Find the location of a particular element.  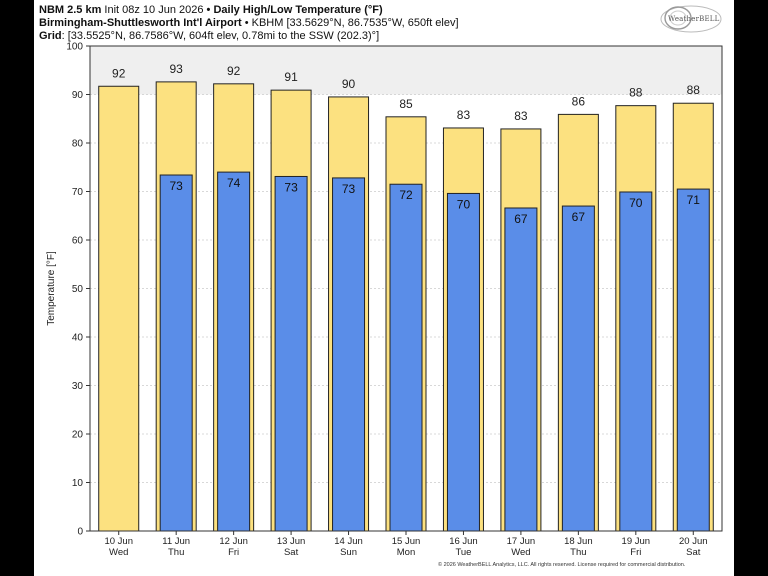

y-tick-label: 20 is located at coordinates (78, 435).